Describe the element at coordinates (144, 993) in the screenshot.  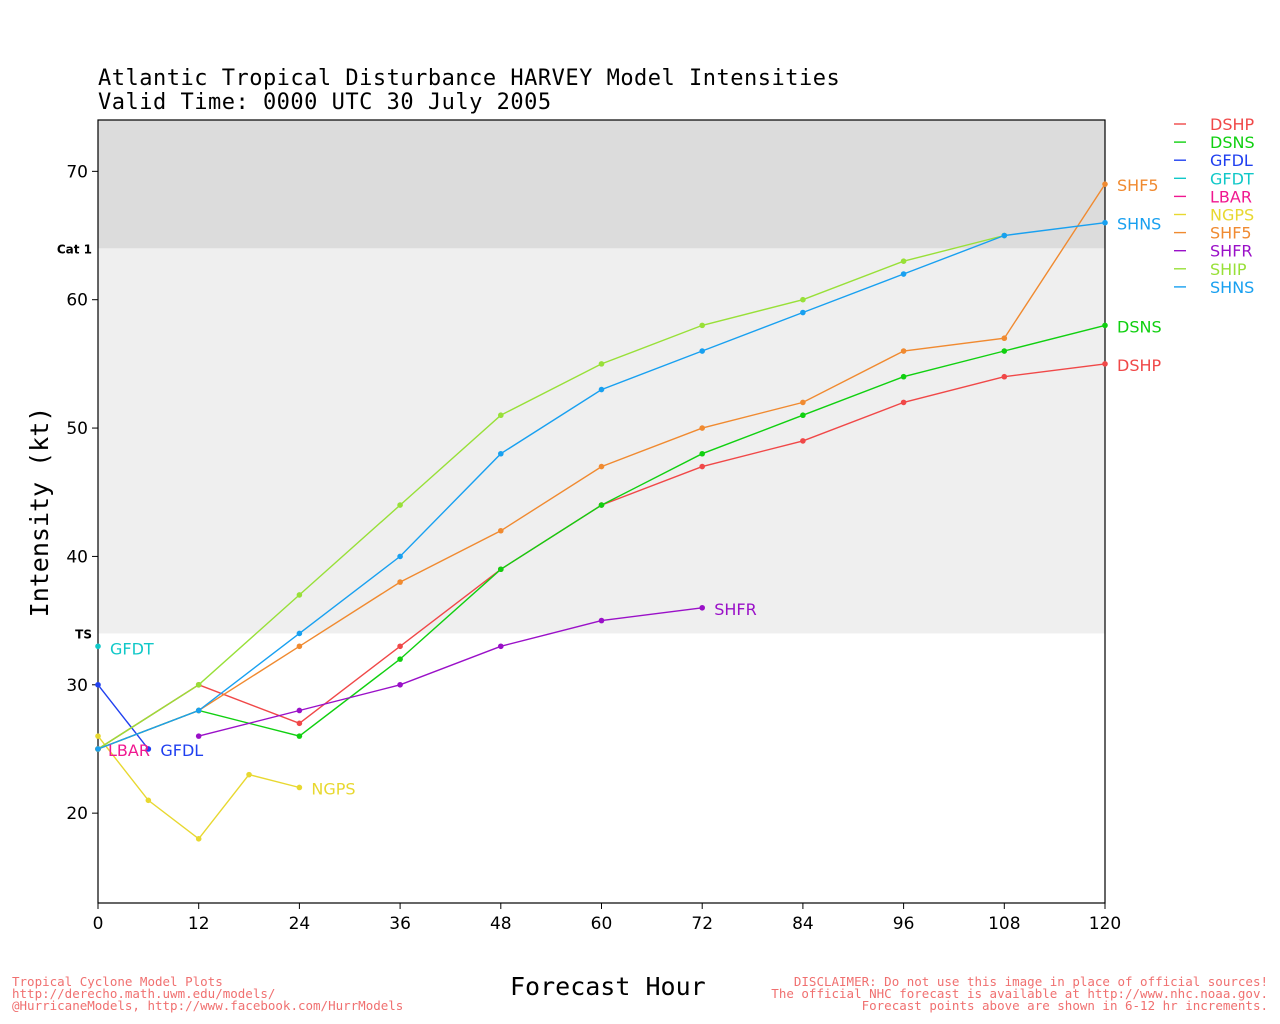
I see `footer-credit-line: http://derecho.math.uwm.edu/models/` at that location.